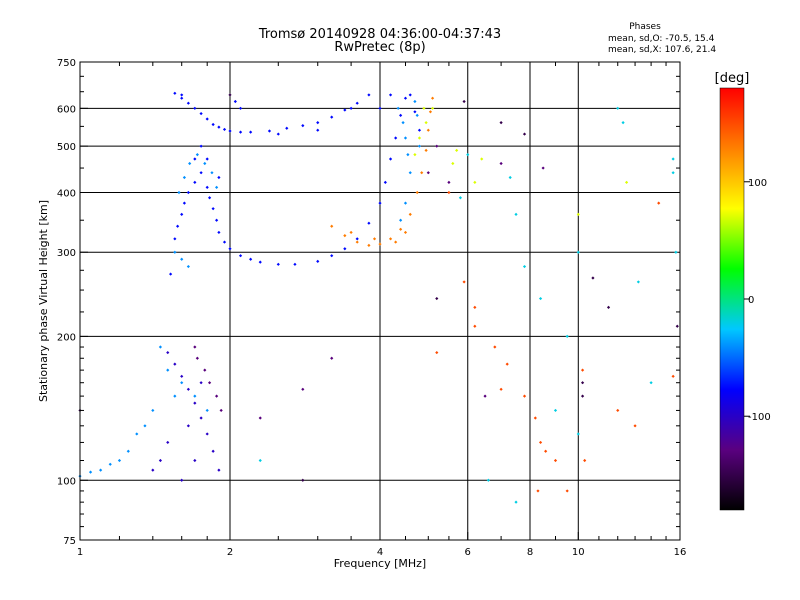 This screenshot has height=600, width=800. I want to click on x-tick-label: 10, so click(578, 552).